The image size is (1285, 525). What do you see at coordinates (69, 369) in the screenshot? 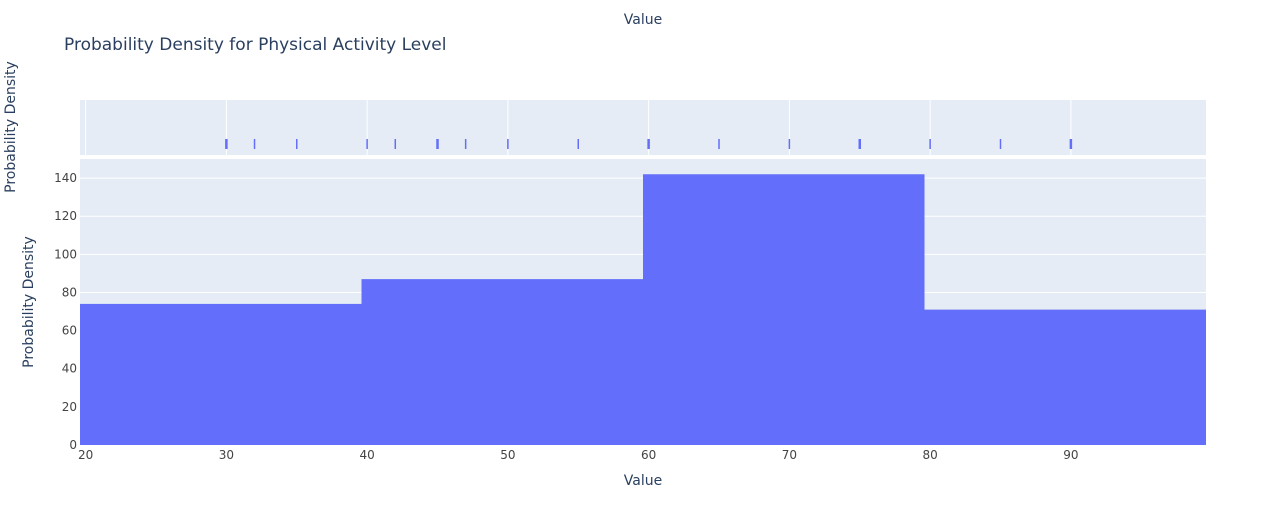
I see `y-tick-label: 40` at bounding box center [69, 369].